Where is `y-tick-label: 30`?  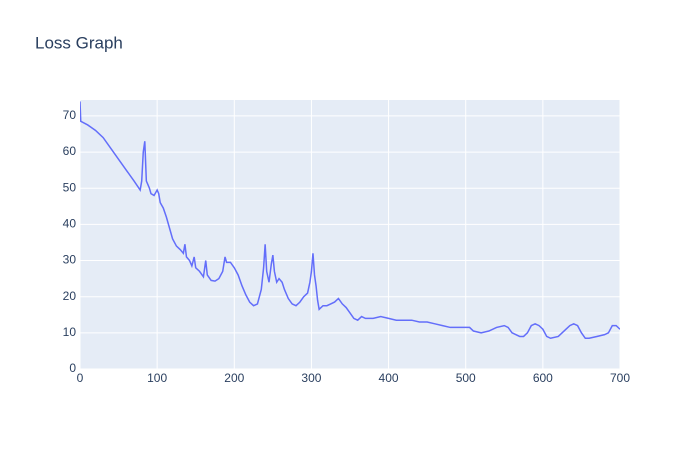 y-tick-label: 30 is located at coordinates (70, 260).